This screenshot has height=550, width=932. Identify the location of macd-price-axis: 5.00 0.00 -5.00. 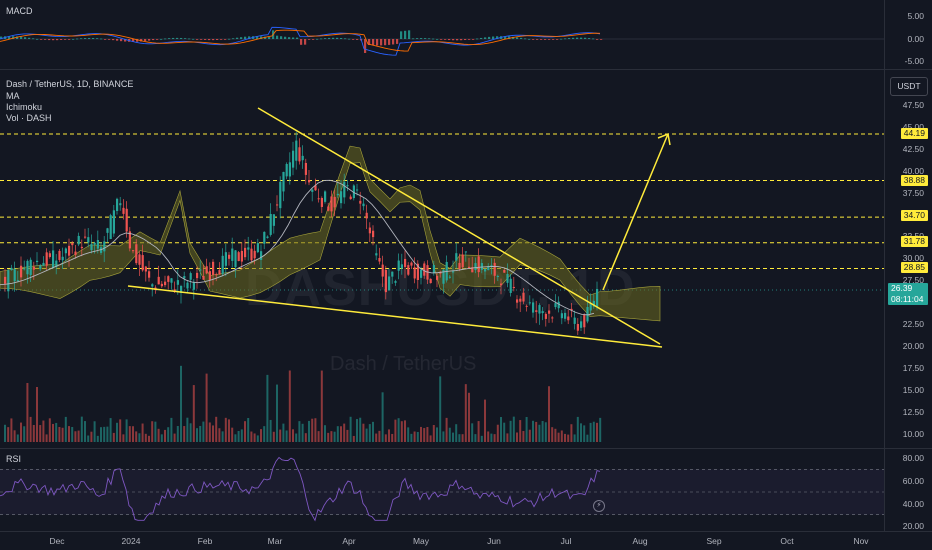
(908, 34).